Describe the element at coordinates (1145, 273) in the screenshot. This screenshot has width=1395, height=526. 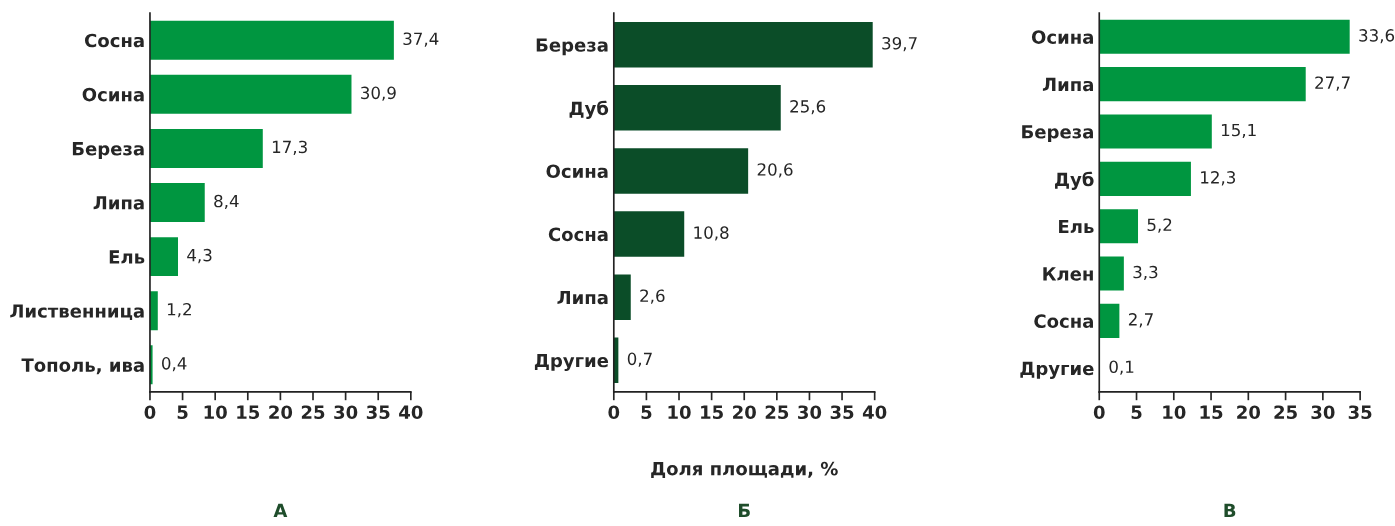
I see `data-label: 3,3` at that location.